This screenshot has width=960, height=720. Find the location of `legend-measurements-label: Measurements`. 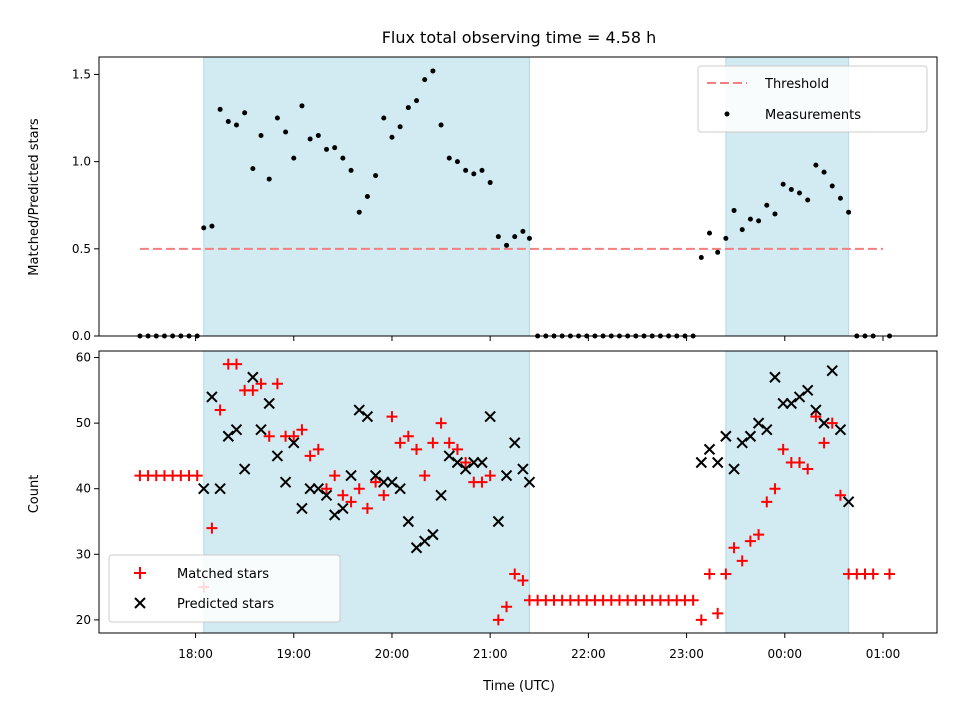

legend-measurements-label: Measurements is located at coordinates (813, 115).